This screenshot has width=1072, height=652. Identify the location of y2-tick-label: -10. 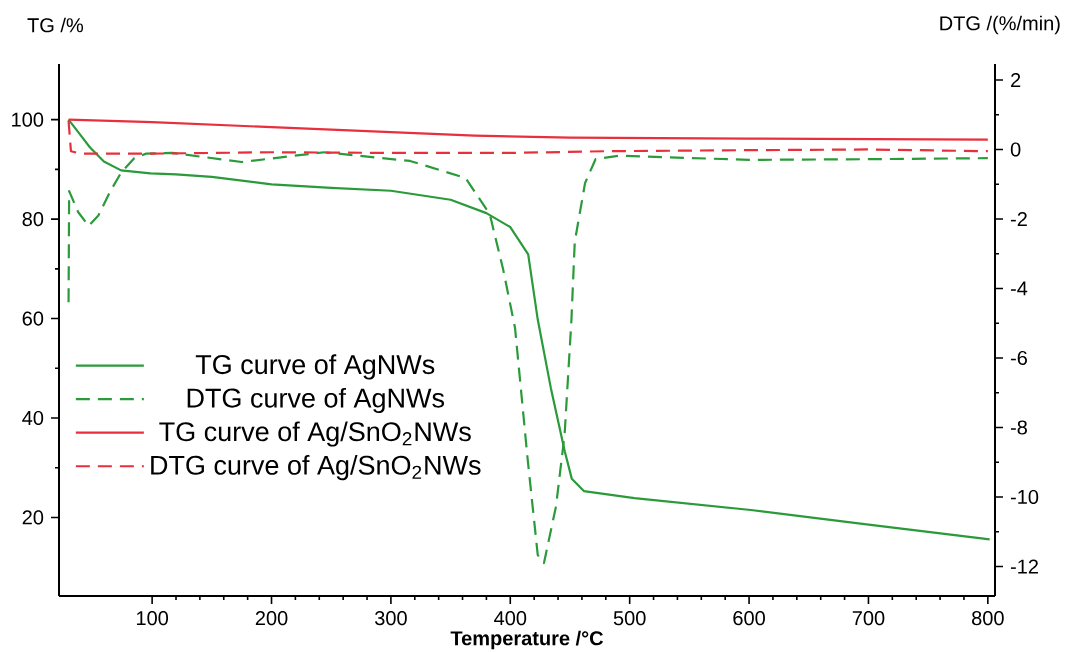
(1024, 497).